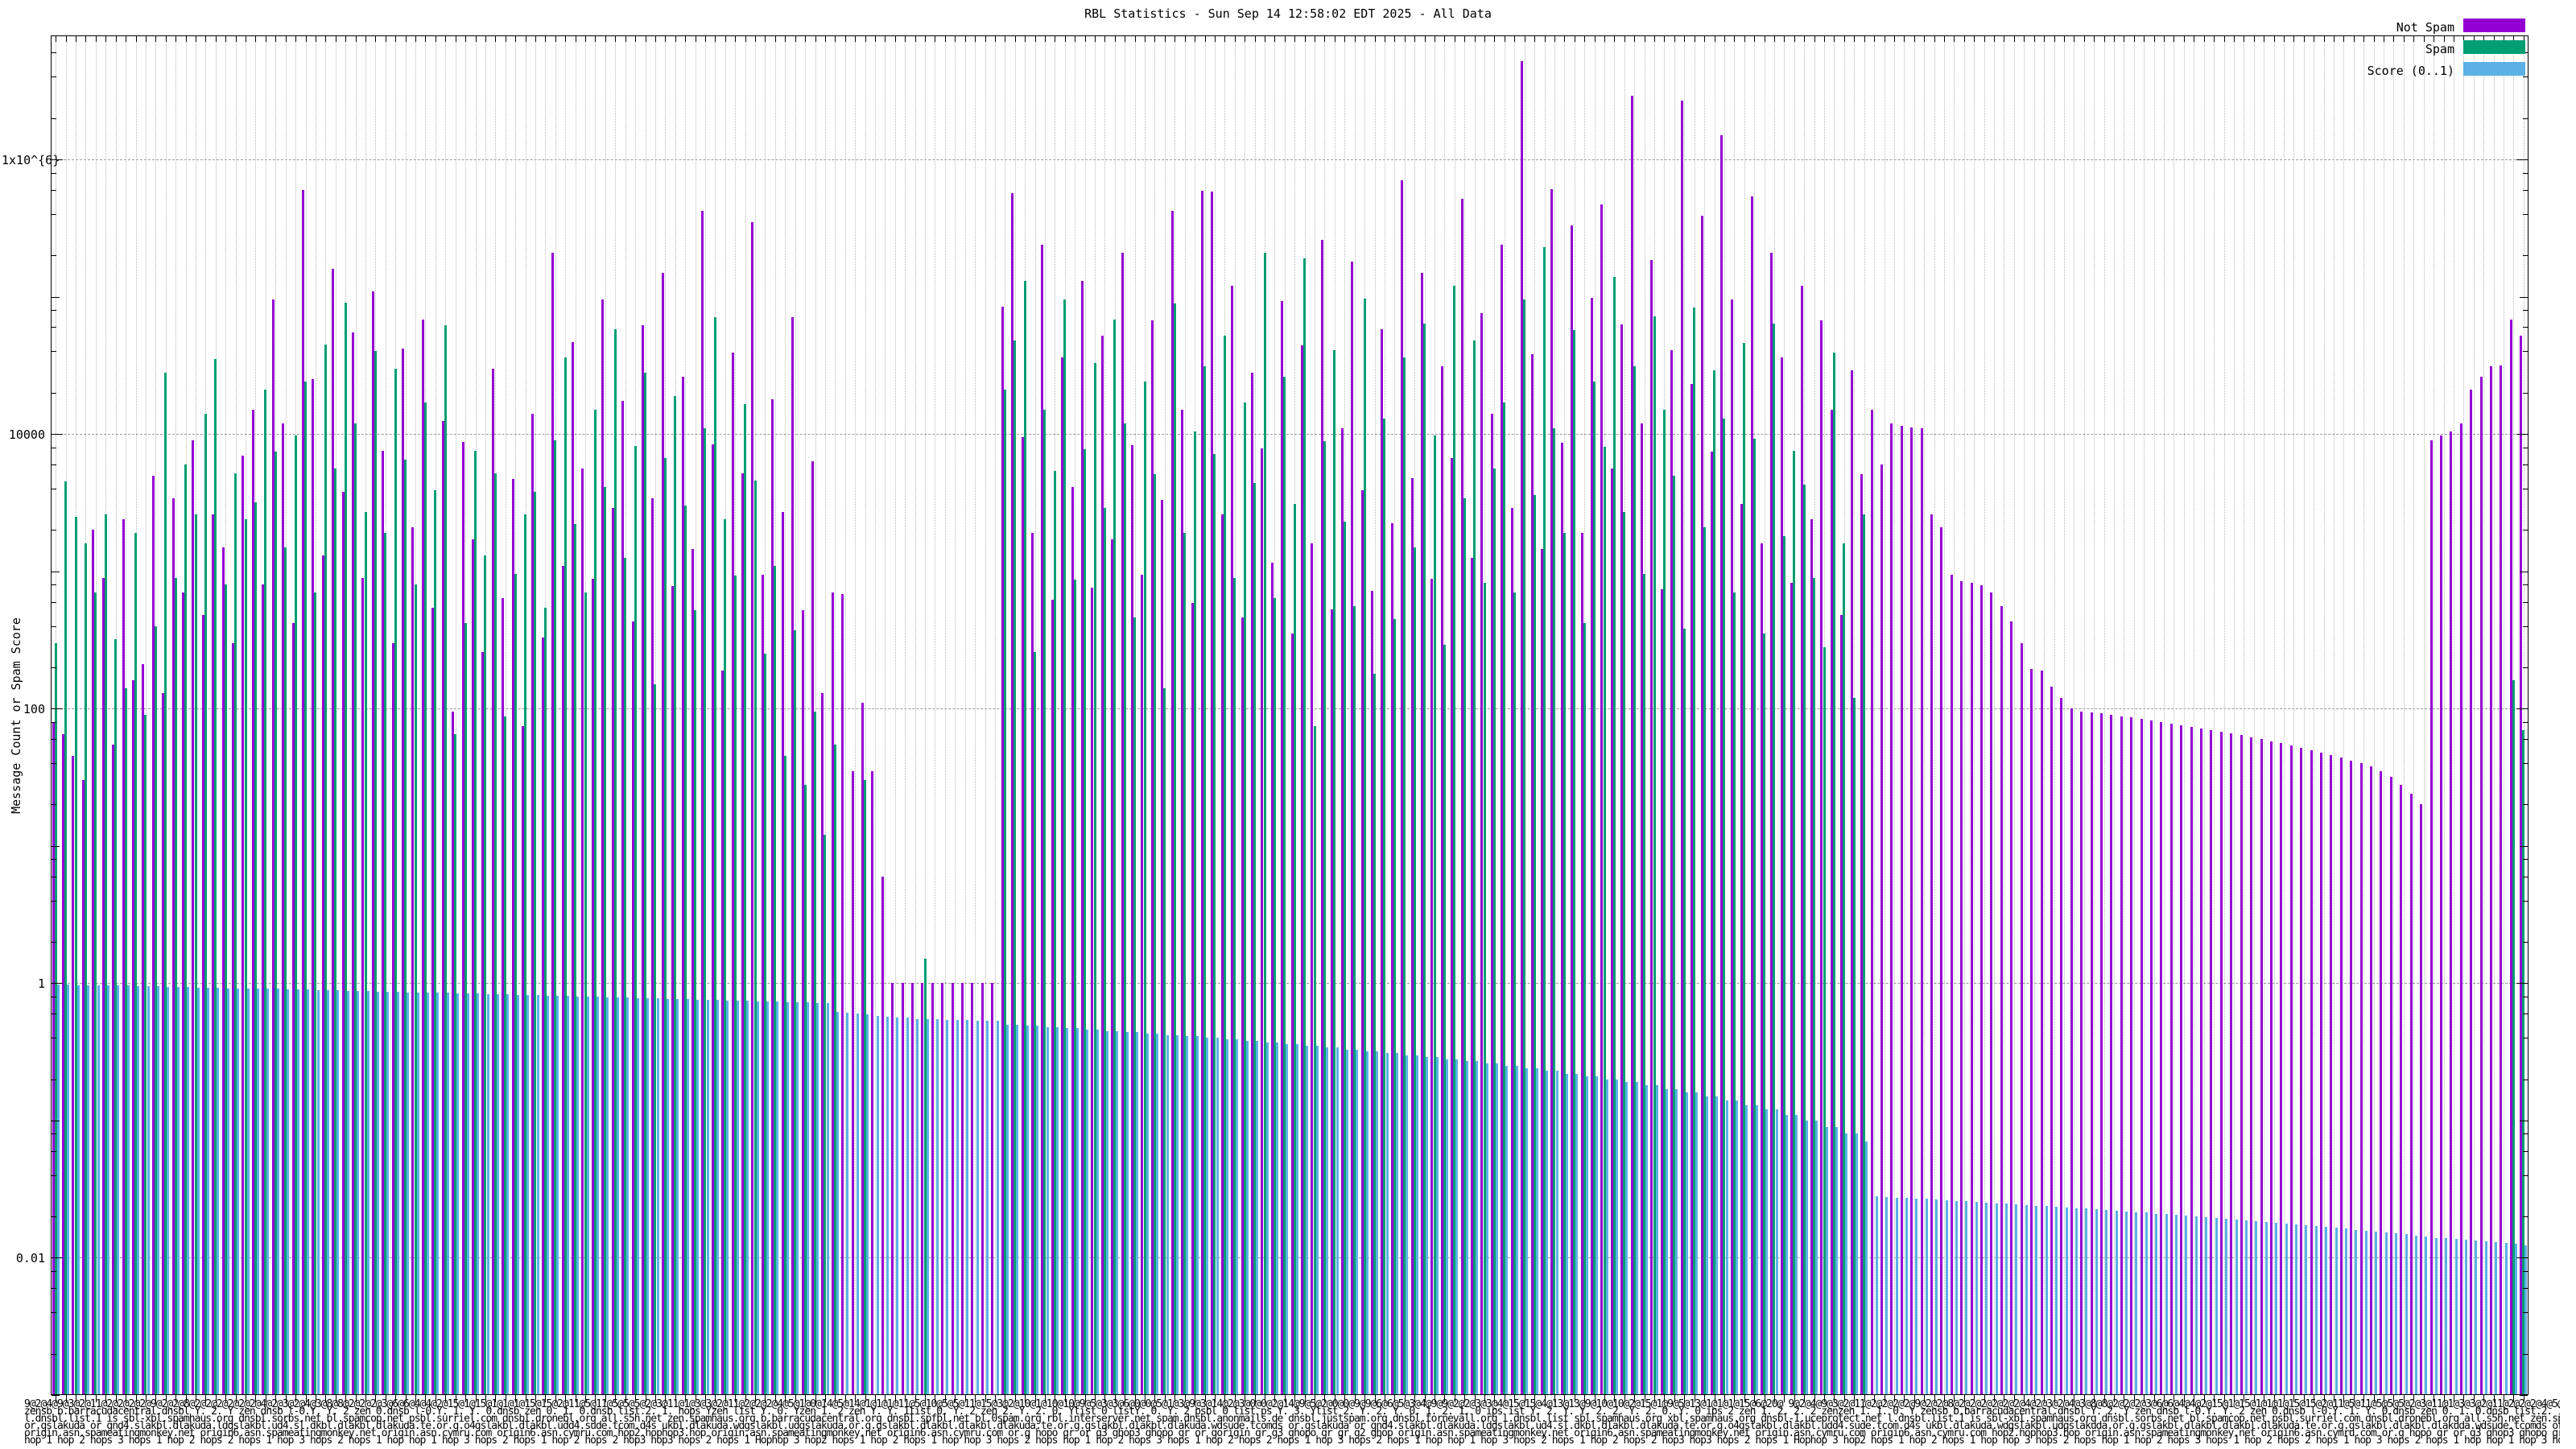 This screenshot has height=1449, width=2576. What do you see at coordinates (41, 984) in the screenshot?
I see `y-tick-label: 1` at bounding box center [41, 984].